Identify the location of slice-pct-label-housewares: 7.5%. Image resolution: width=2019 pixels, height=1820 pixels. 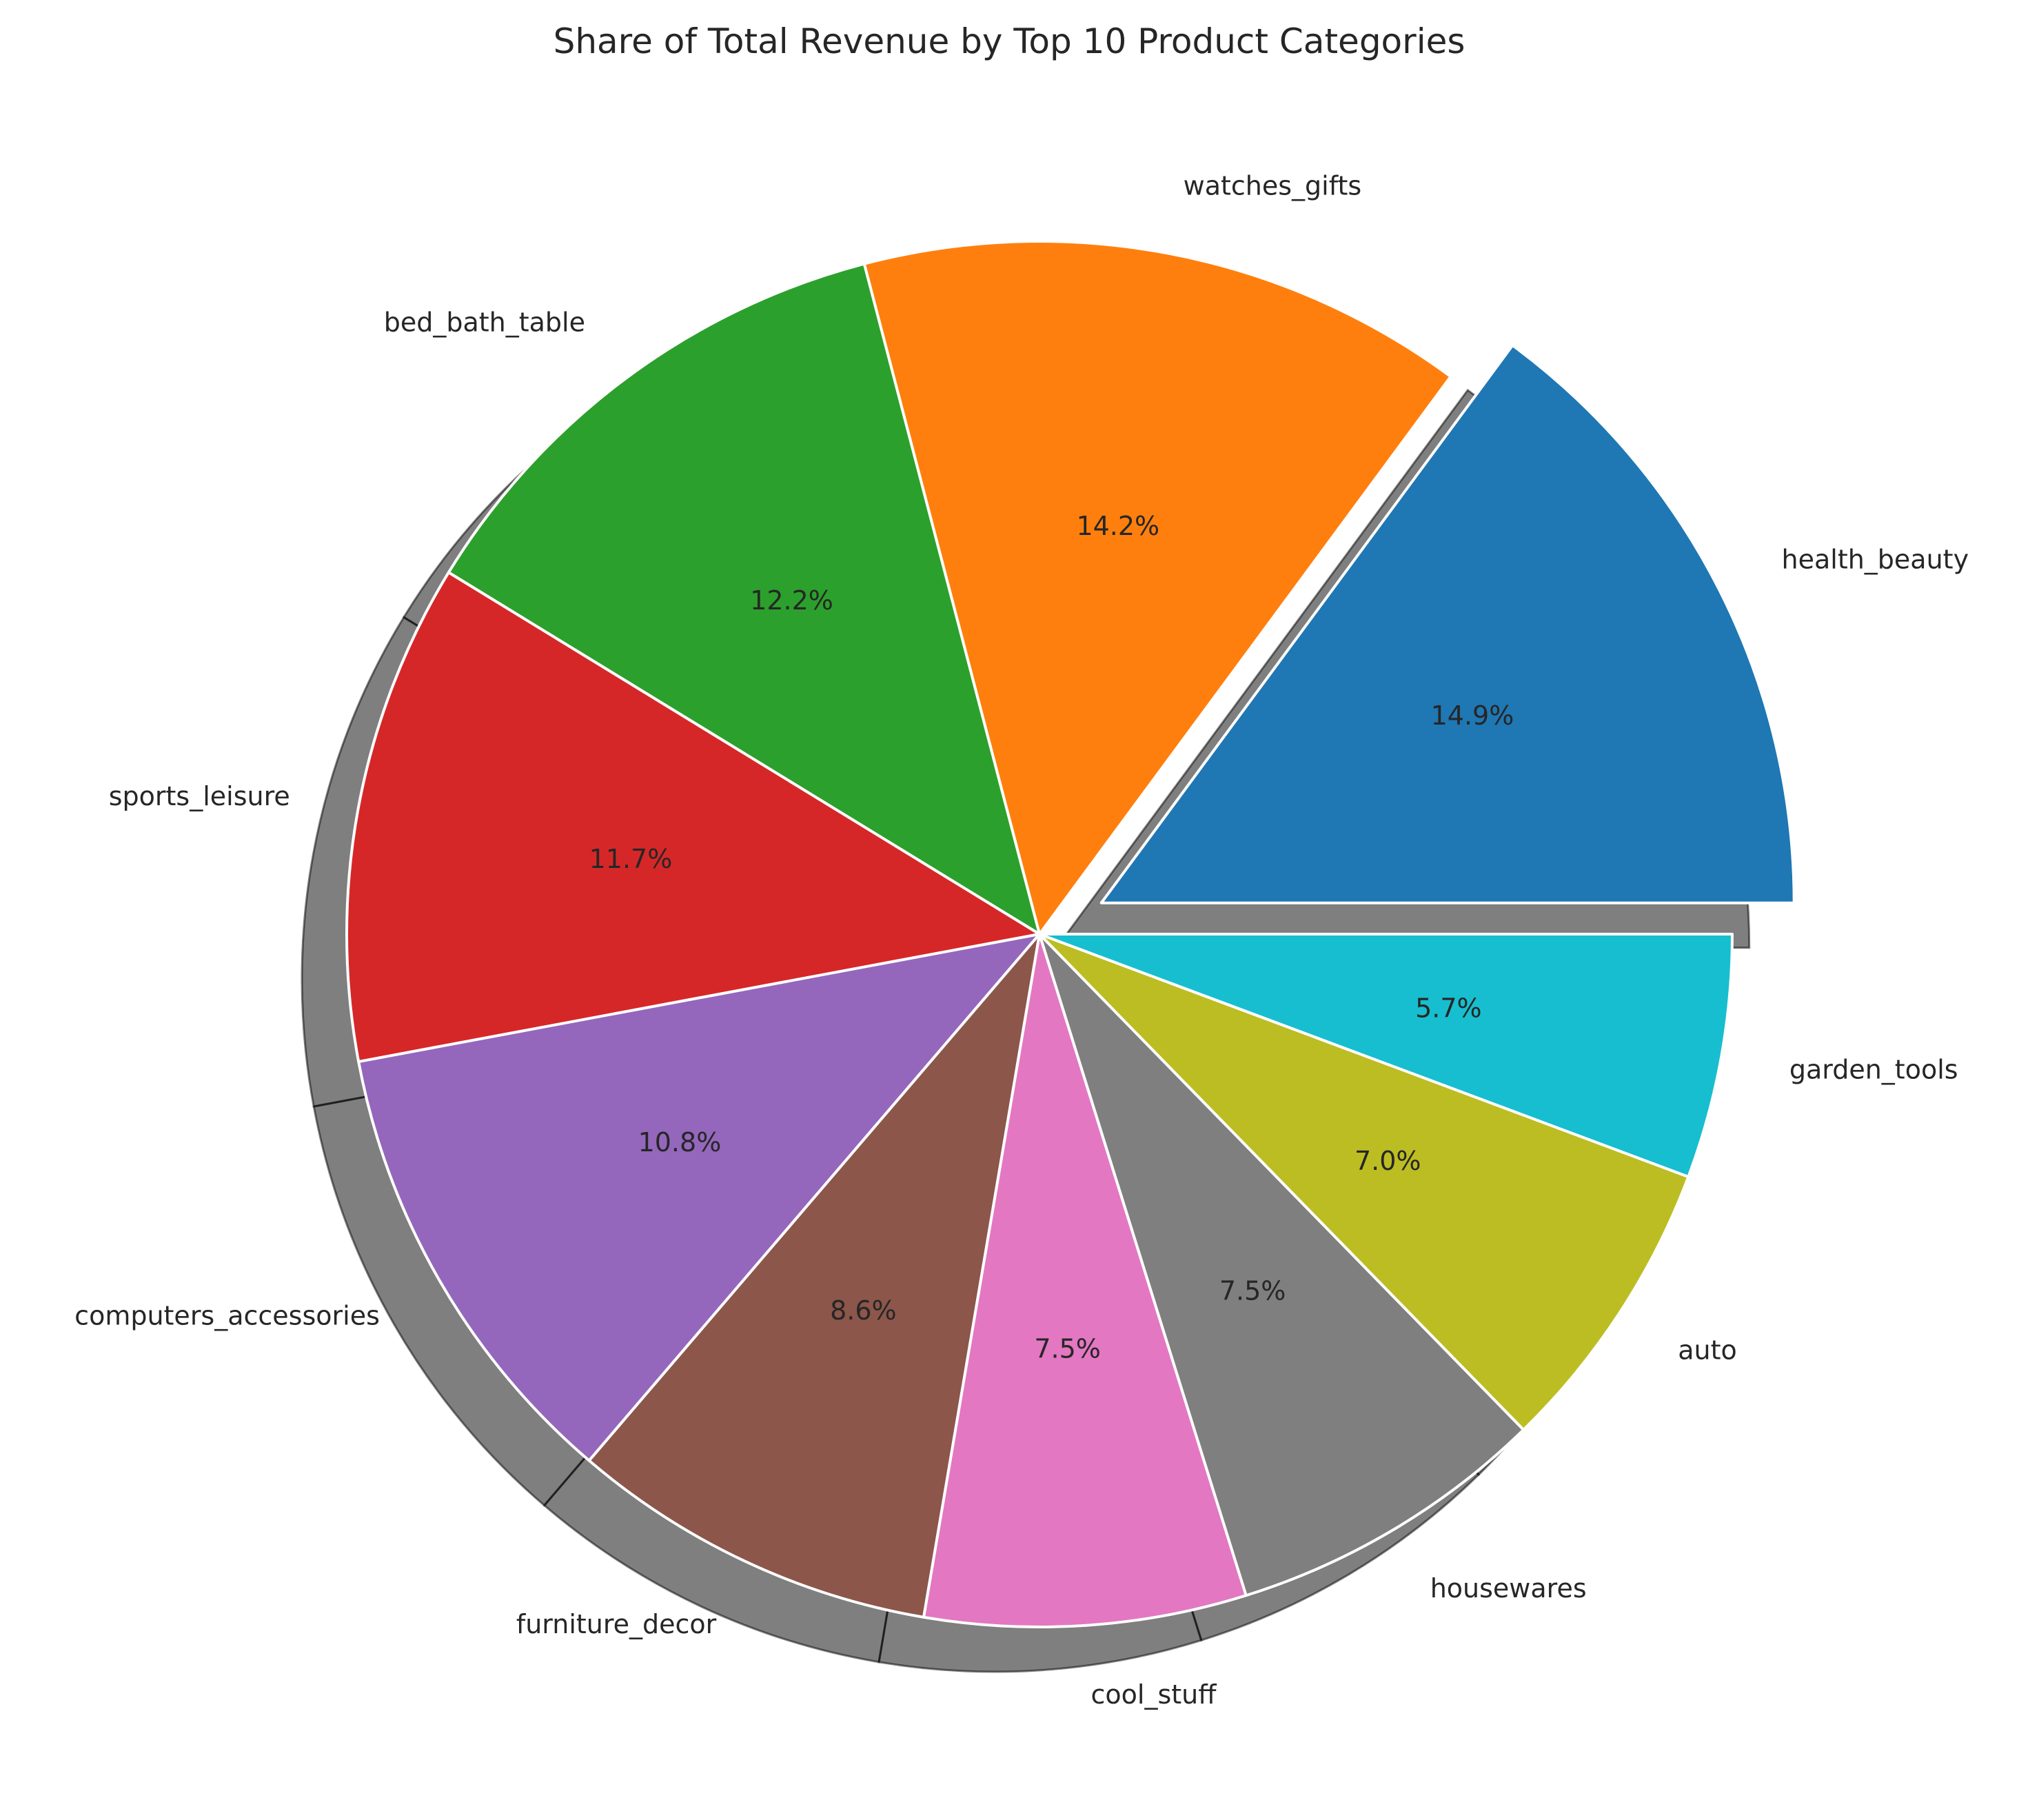
(1252, 1291).